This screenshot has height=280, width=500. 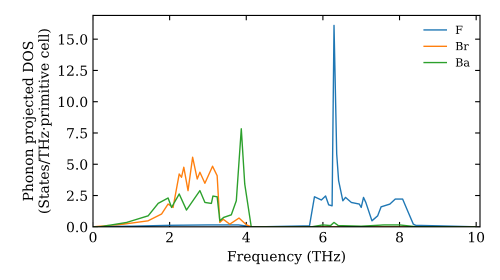 I want to click on legend-label: F, so click(x=459, y=30).